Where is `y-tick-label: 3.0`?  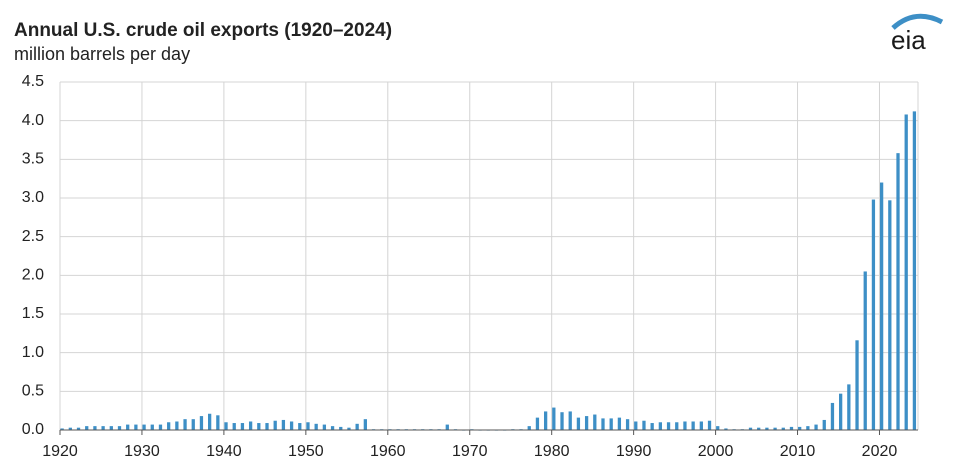
y-tick-label: 3.0 is located at coordinates (33, 197).